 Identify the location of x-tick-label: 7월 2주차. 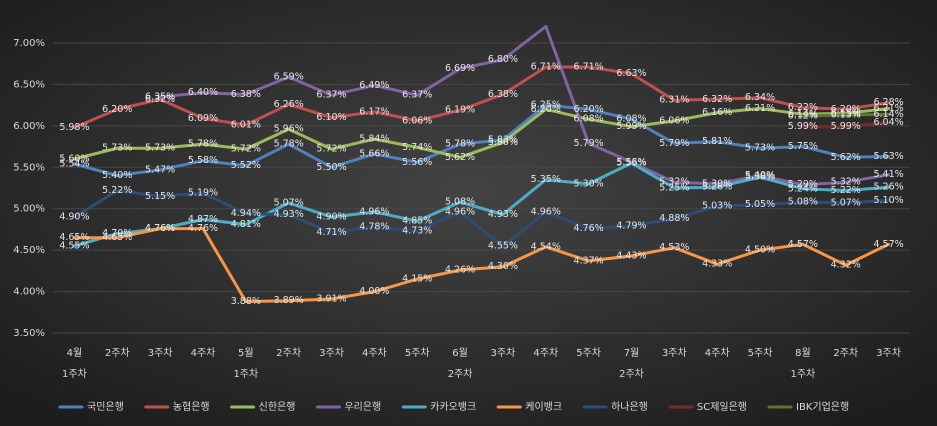
(631, 363).